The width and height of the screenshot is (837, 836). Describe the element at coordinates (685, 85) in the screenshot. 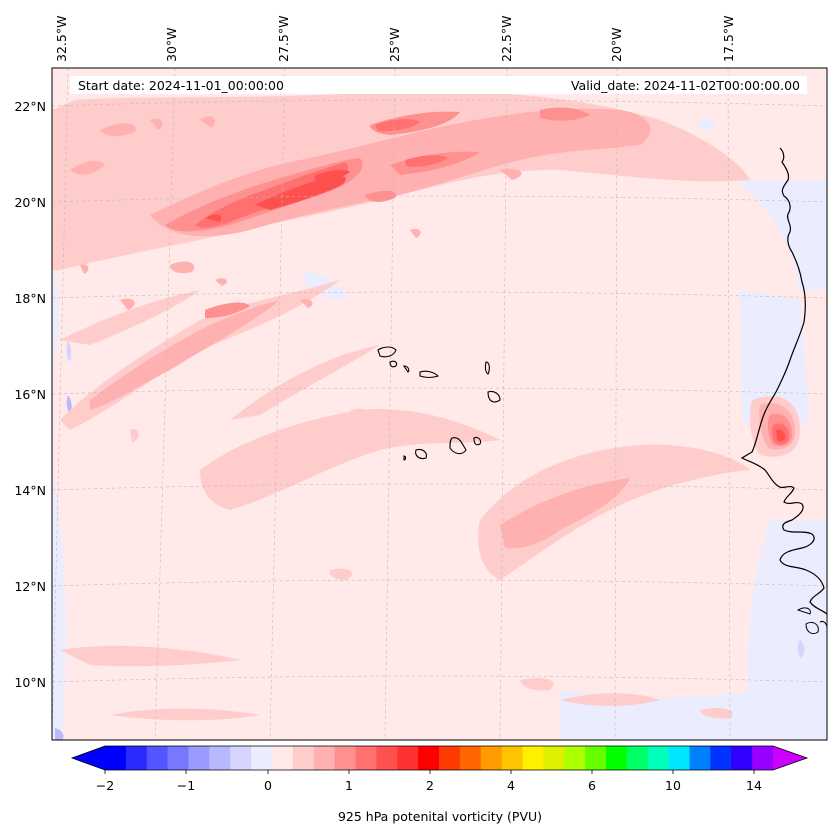

I see `valid-date-text: Valid_date: 2024-11-02T00:00:00.00` at that location.